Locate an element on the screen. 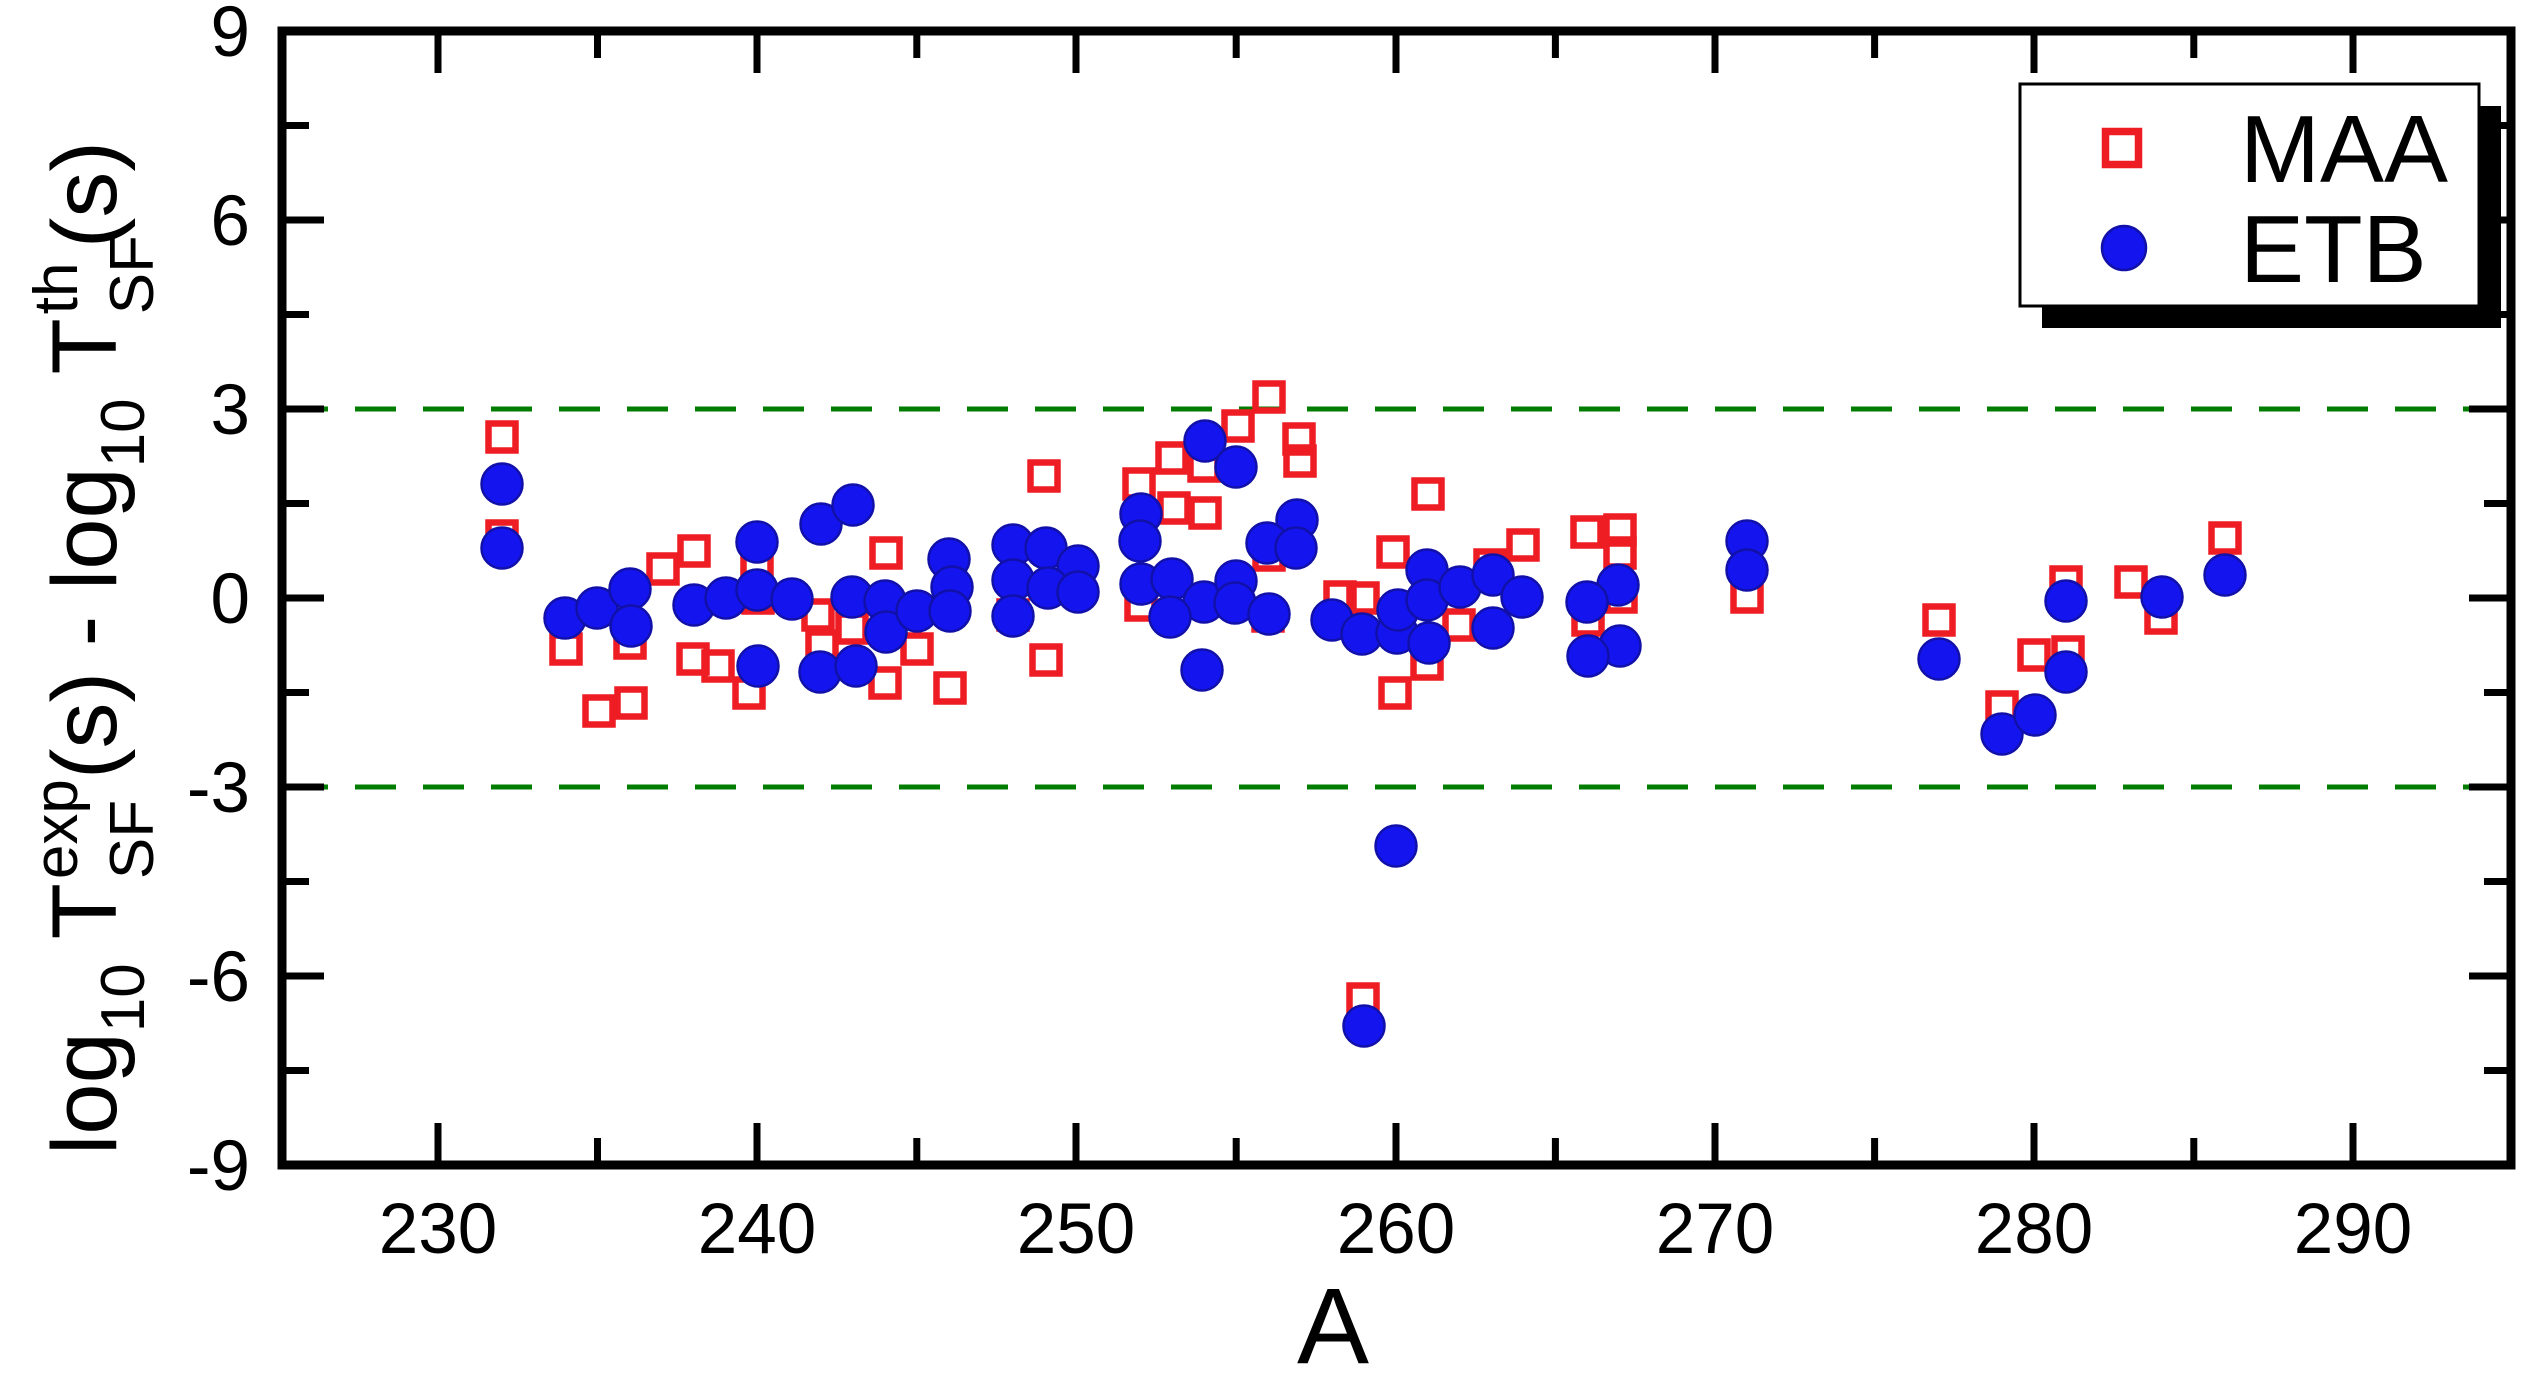  svg-text: 6 is located at coordinates (231, 221).